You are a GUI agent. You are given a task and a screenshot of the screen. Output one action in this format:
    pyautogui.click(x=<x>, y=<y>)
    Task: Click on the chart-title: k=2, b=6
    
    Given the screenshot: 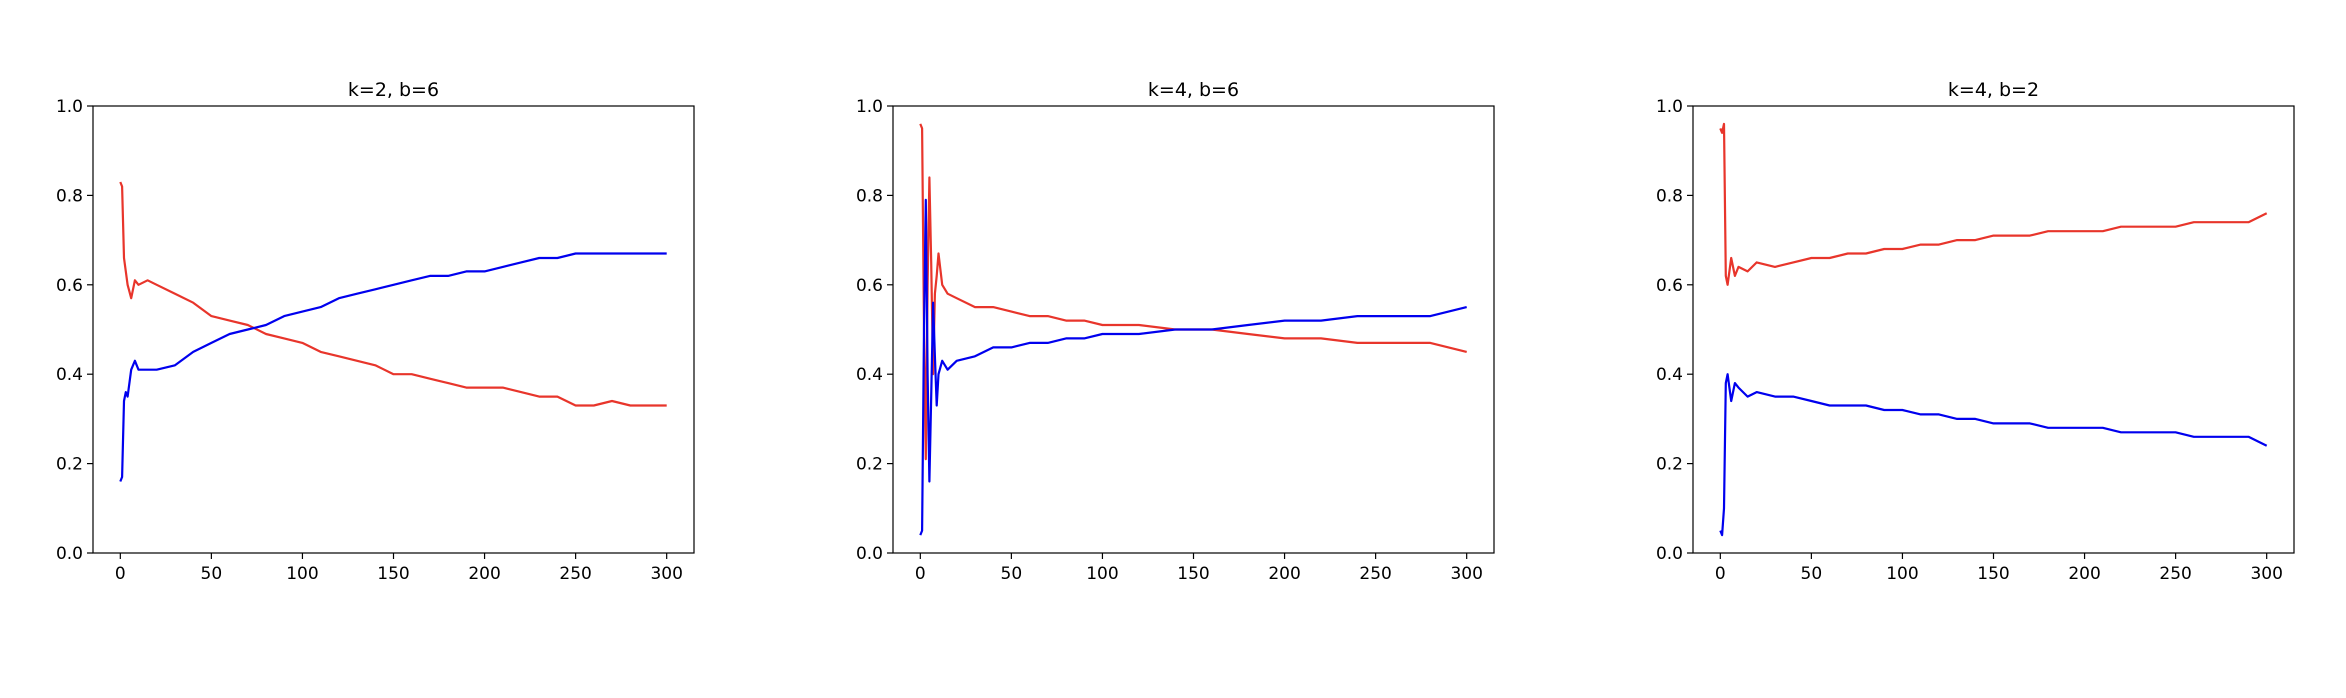 What is the action you would take?
    pyautogui.click(x=393, y=90)
    